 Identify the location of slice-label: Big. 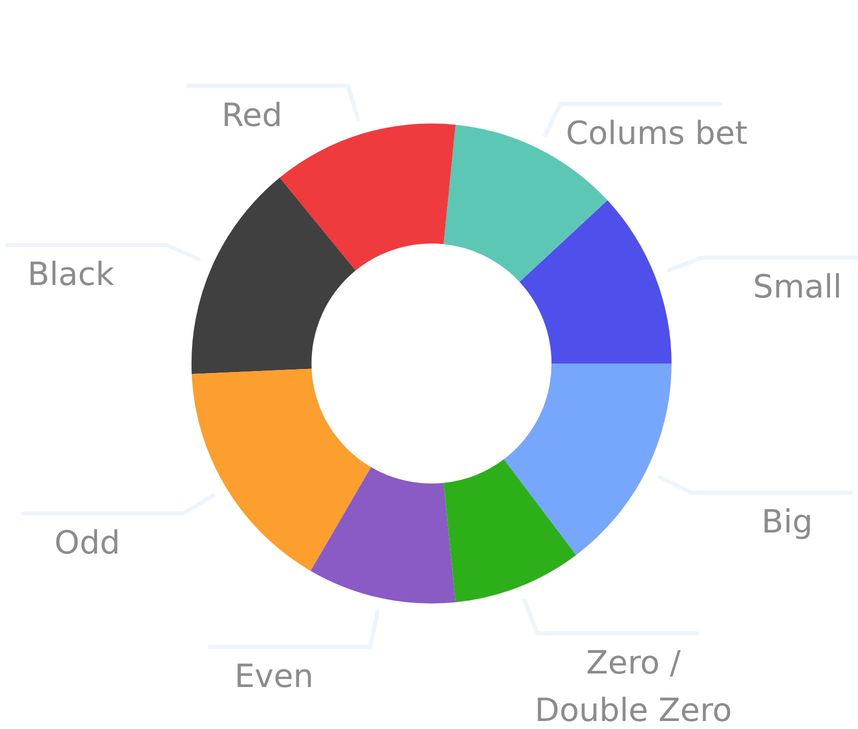
(787, 521).